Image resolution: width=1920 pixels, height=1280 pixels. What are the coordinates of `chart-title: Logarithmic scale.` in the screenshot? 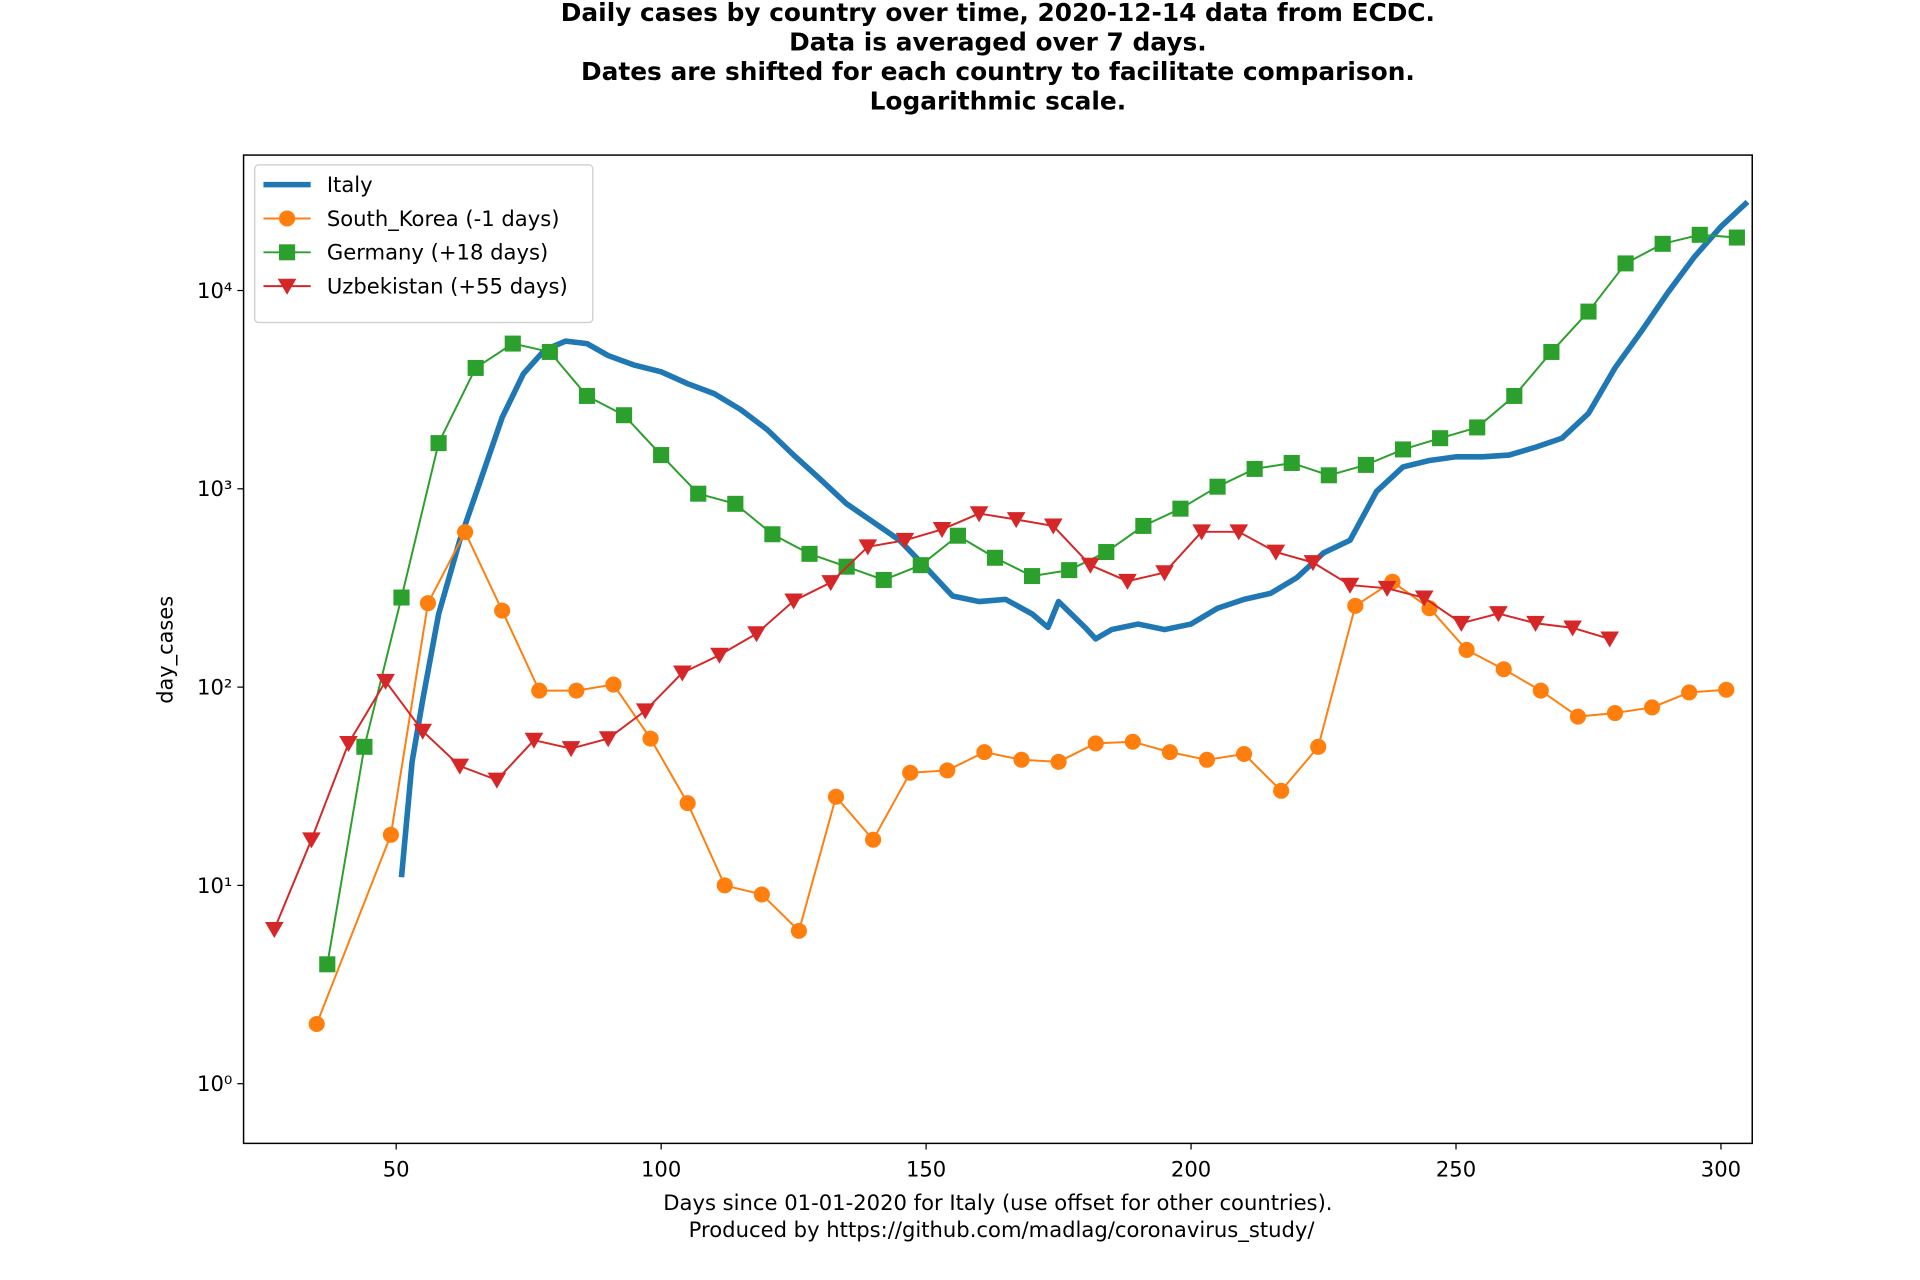 It's located at (998, 101).